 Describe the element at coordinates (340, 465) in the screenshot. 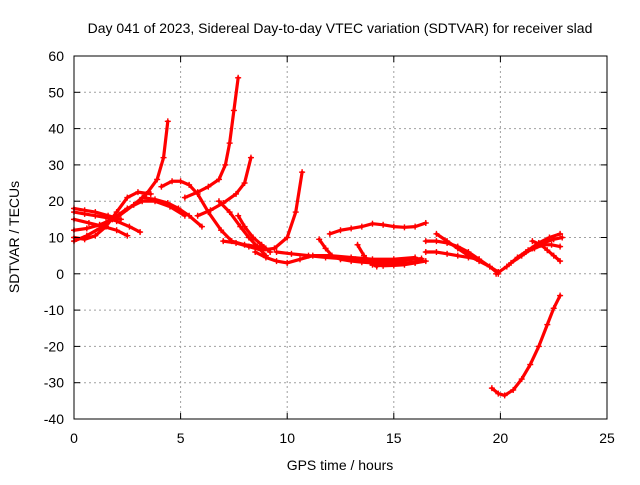

I see `x-axis-label: GPS time / hours` at that location.